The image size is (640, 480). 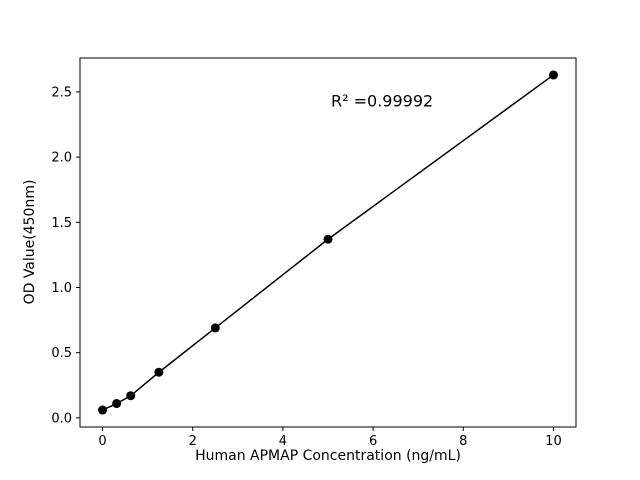 What do you see at coordinates (61, 158) in the screenshot?
I see `y-tick-label: 2.0` at bounding box center [61, 158].